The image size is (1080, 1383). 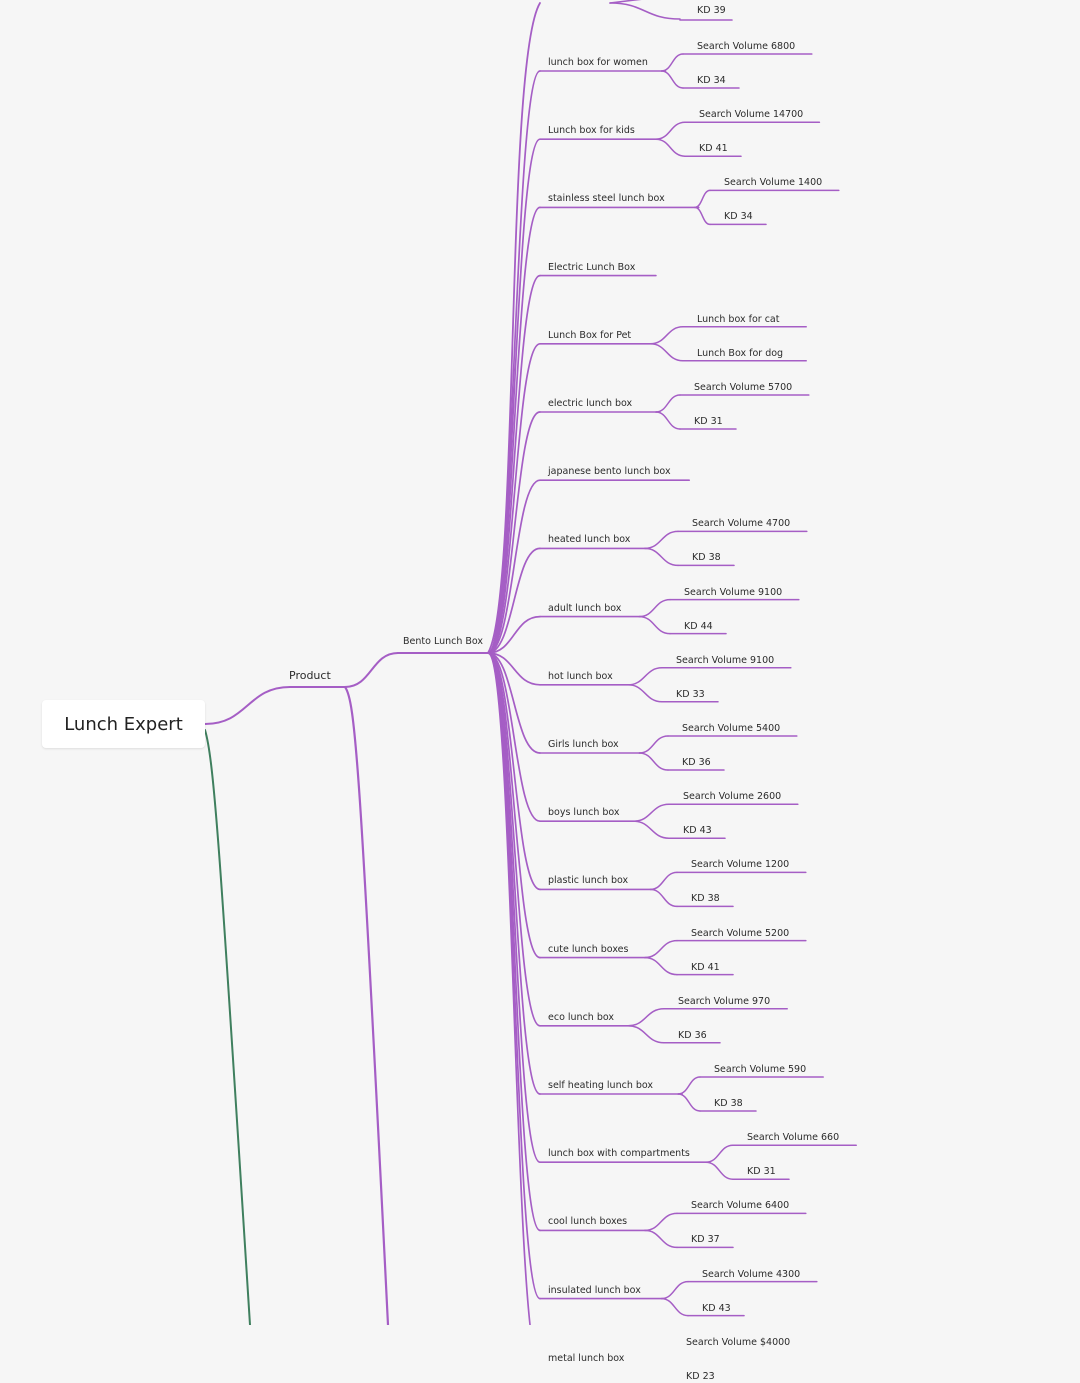 What do you see at coordinates (692, 1035) in the screenshot?
I see `child-node-bottom-14: KD 36` at bounding box center [692, 1035].